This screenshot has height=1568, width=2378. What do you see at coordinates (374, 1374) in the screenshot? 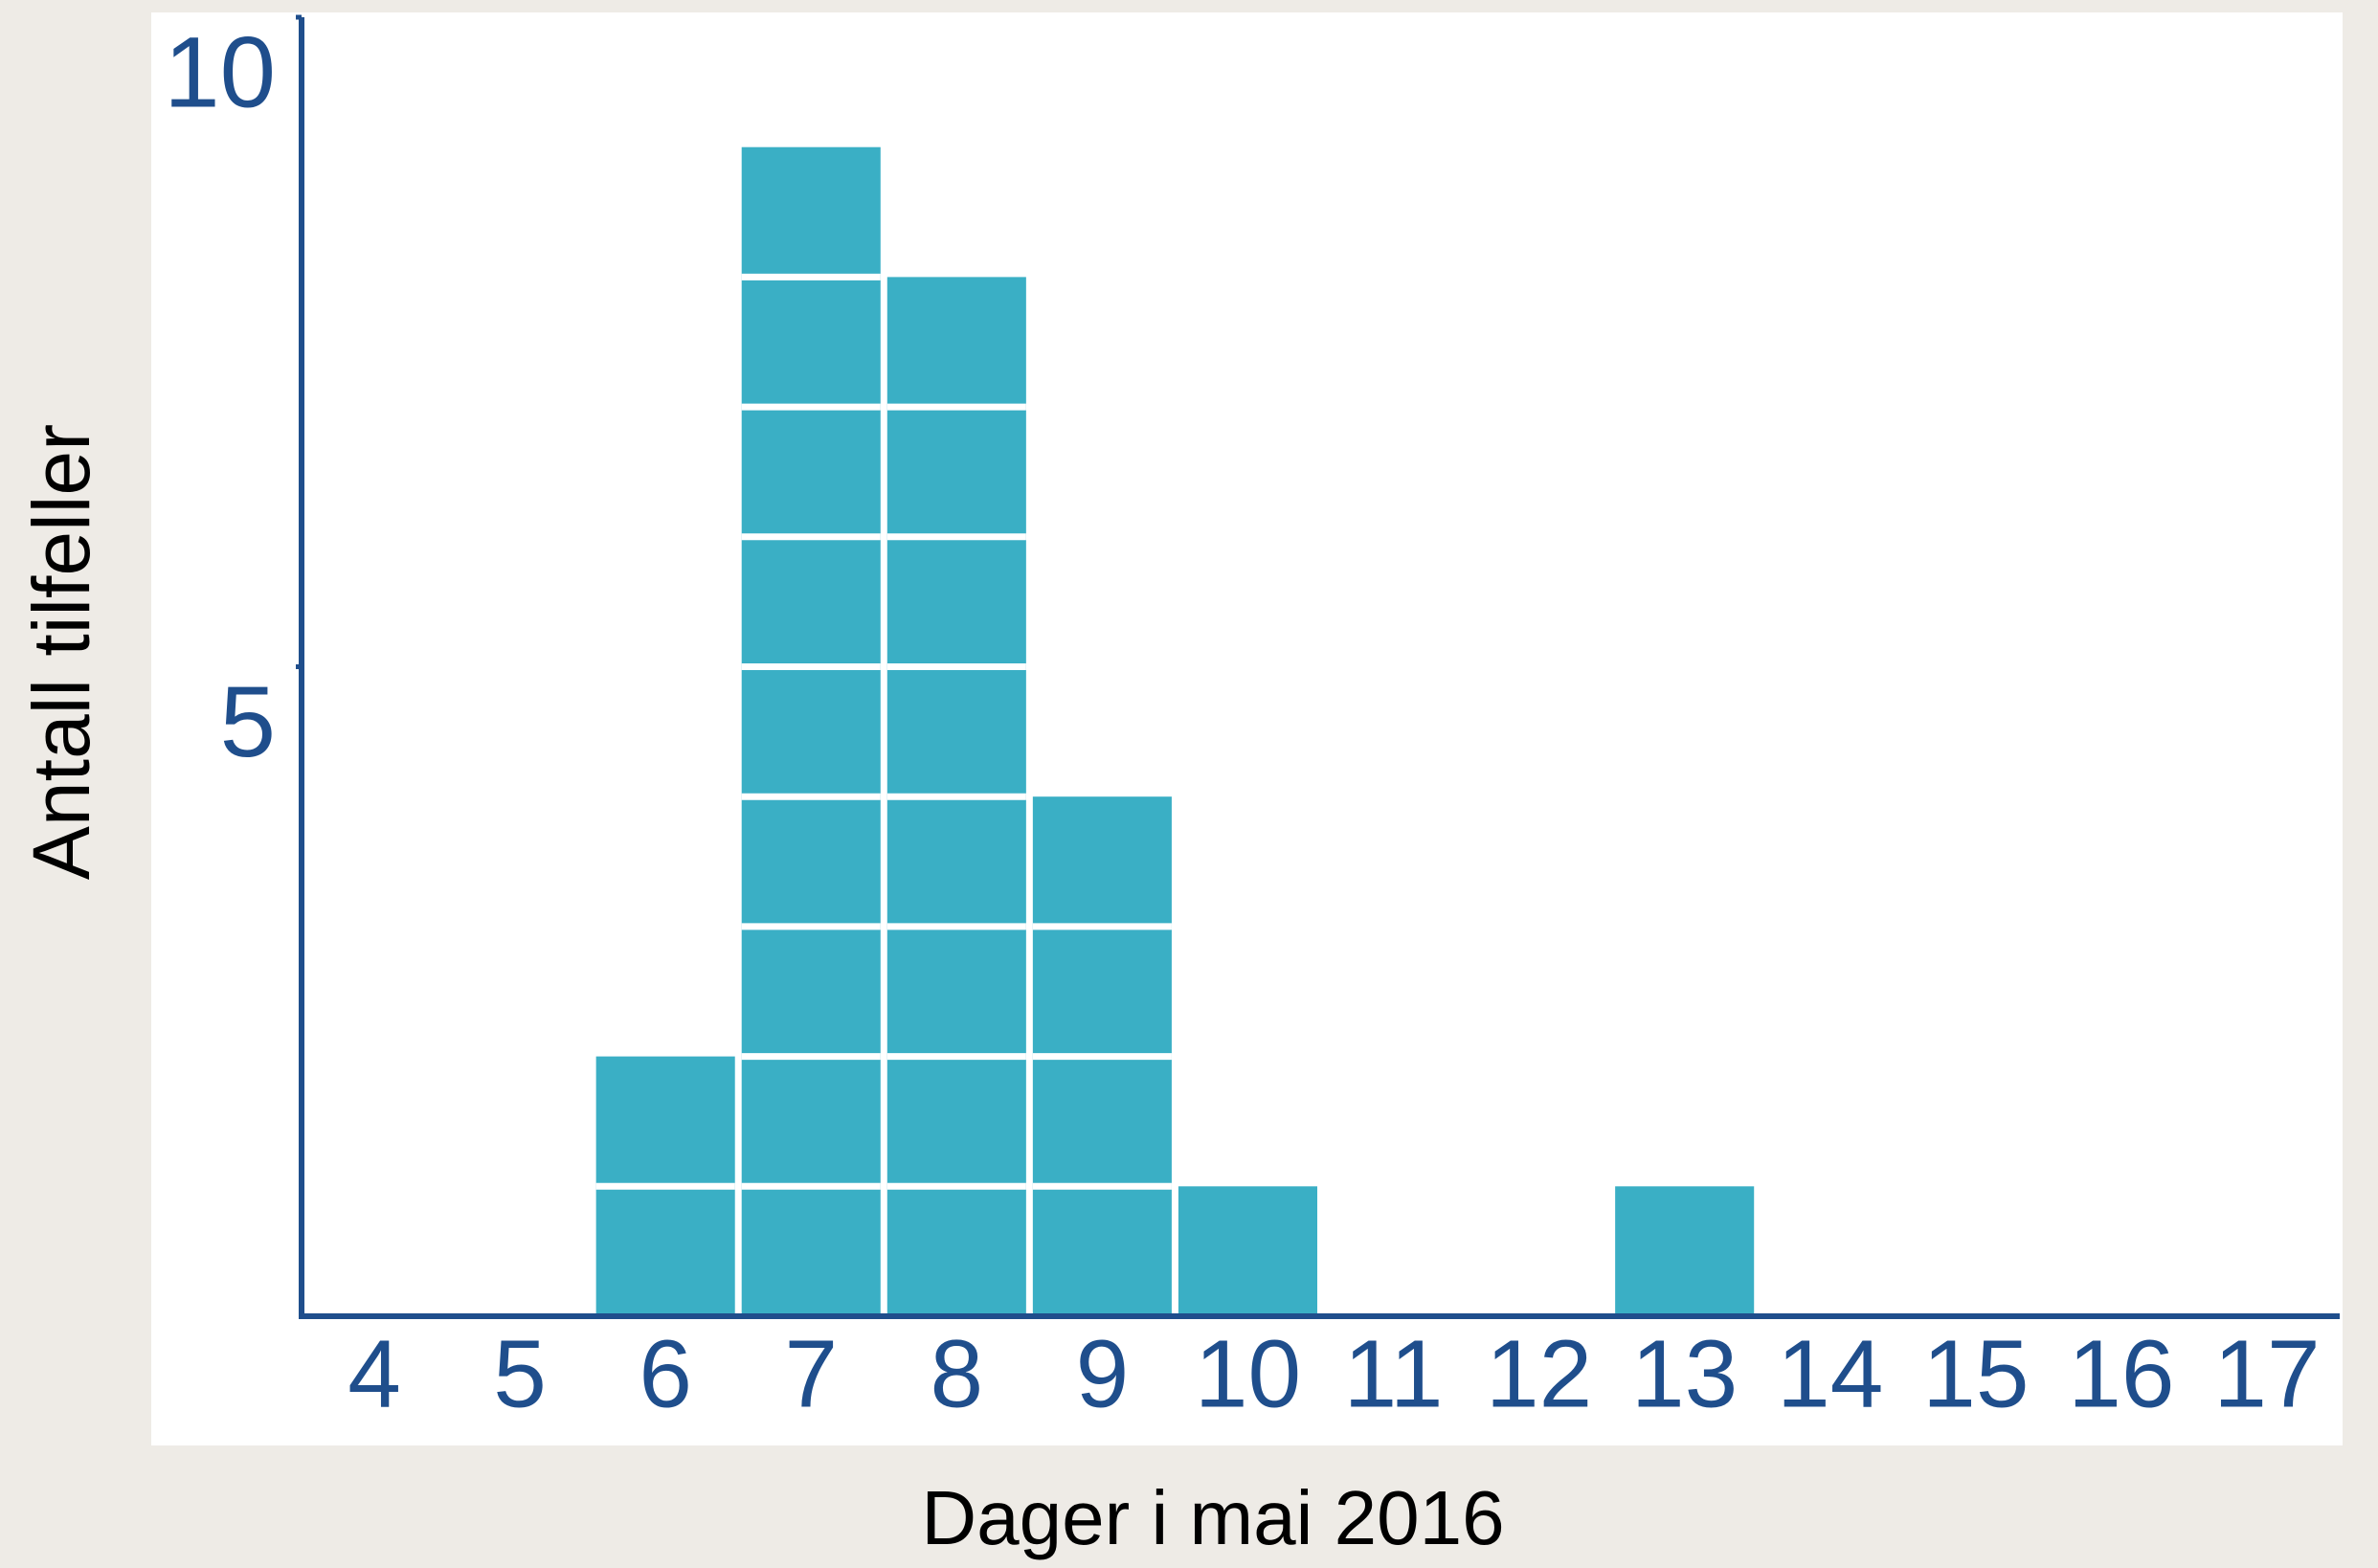
I see `x-tick-label: 4` at bounding box center [374, 1374].